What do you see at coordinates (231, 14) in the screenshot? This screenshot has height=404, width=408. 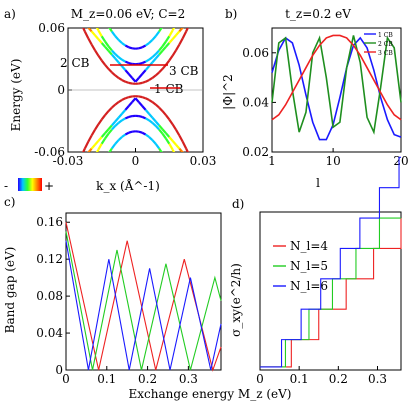 I see `panel-label-b: b)` at bounding box center [231, 14].